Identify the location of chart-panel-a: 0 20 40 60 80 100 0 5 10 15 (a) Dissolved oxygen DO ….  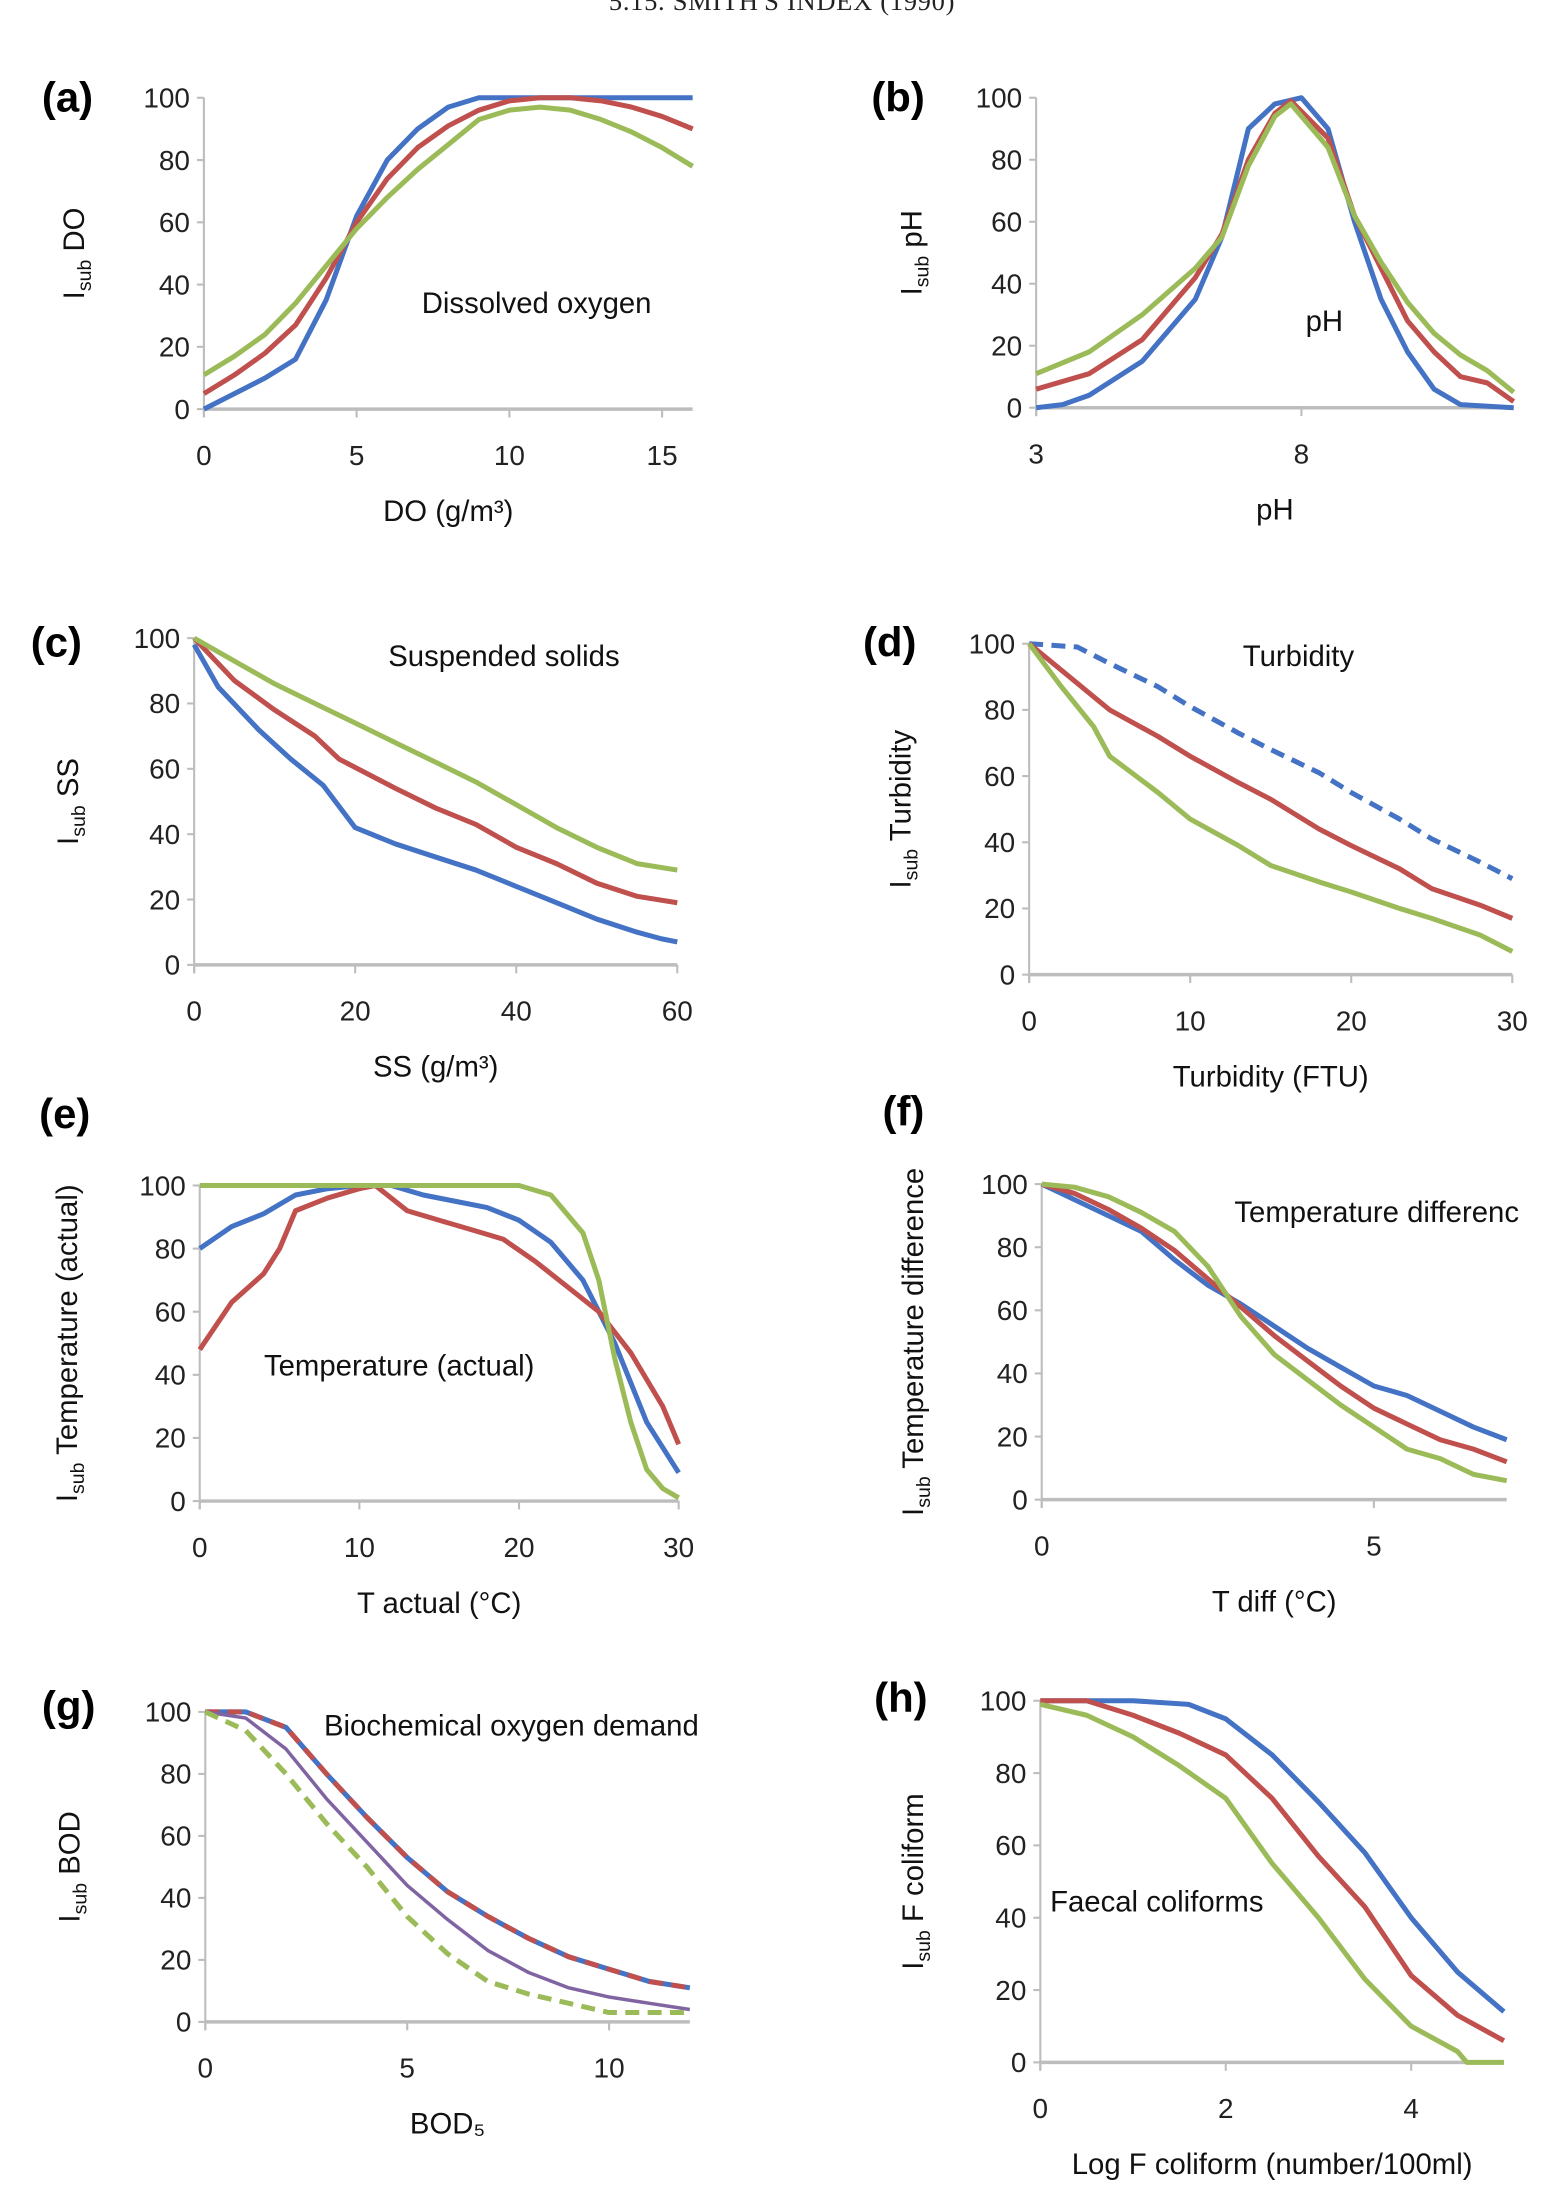
(368, 301).